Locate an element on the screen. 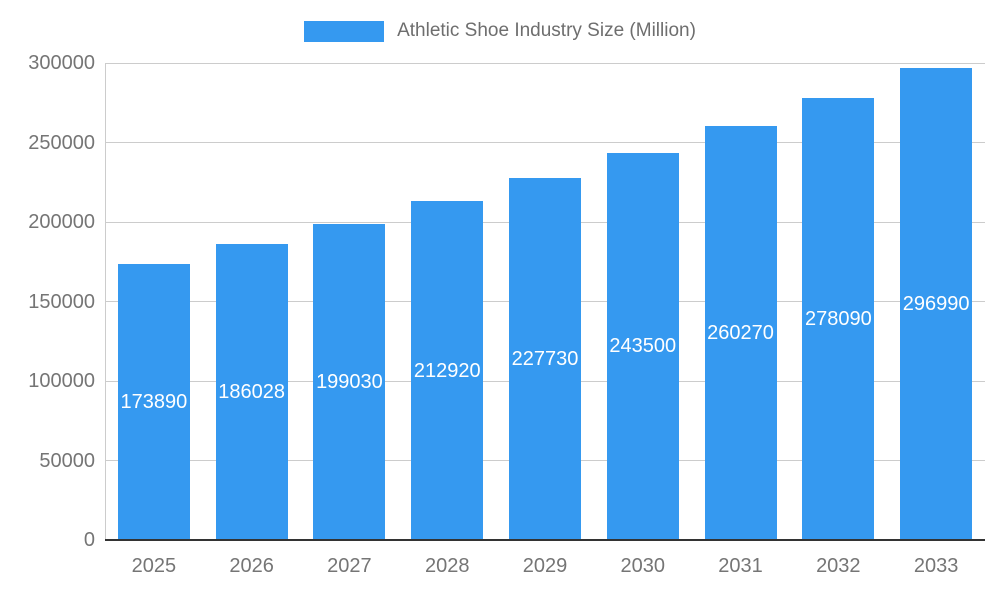 The width and height of the screenshot is (1000, 600). x-axis-label: 2028 is located at coordinates (447, 566).